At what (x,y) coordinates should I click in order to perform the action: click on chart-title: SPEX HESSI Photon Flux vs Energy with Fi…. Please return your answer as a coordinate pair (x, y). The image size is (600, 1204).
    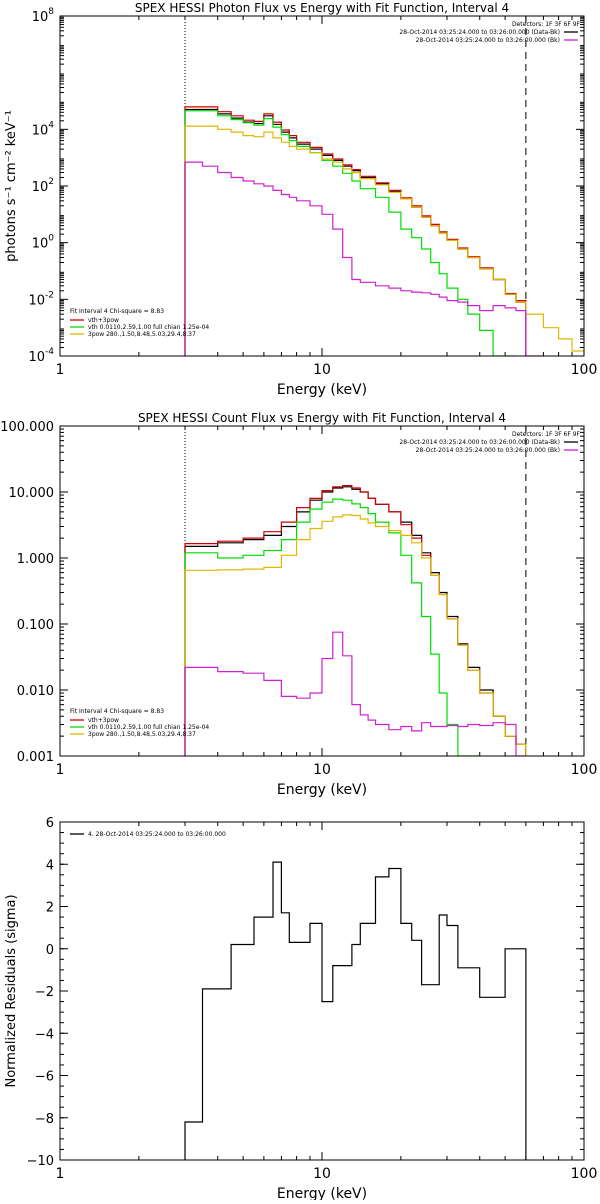
    Looking at the image, I should click on (322, 8).